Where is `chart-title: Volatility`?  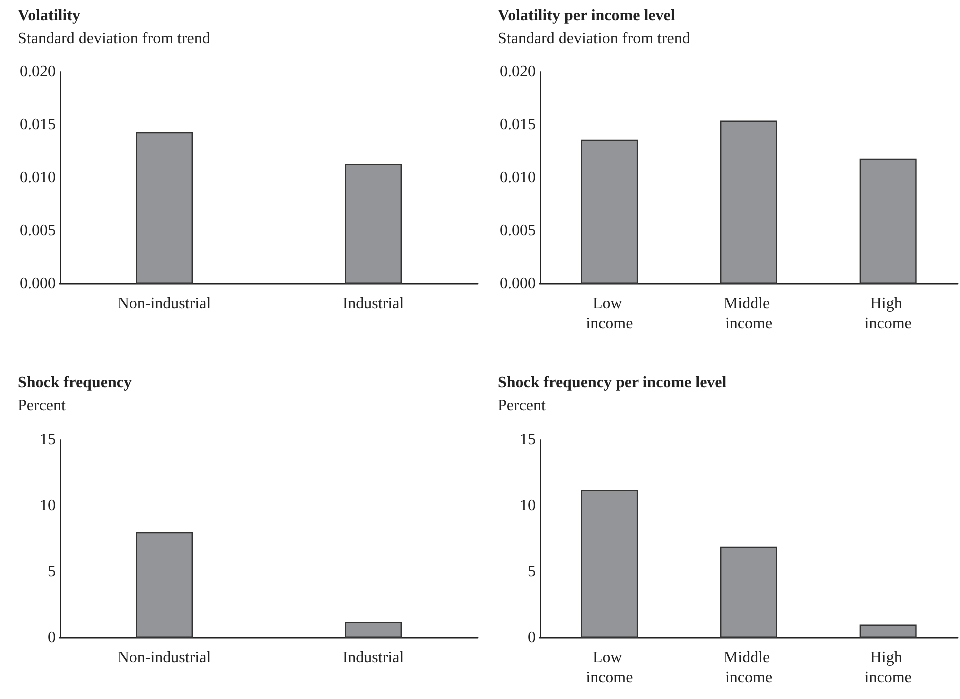 chart-title: Volatility is located at coordinates (49, 16).